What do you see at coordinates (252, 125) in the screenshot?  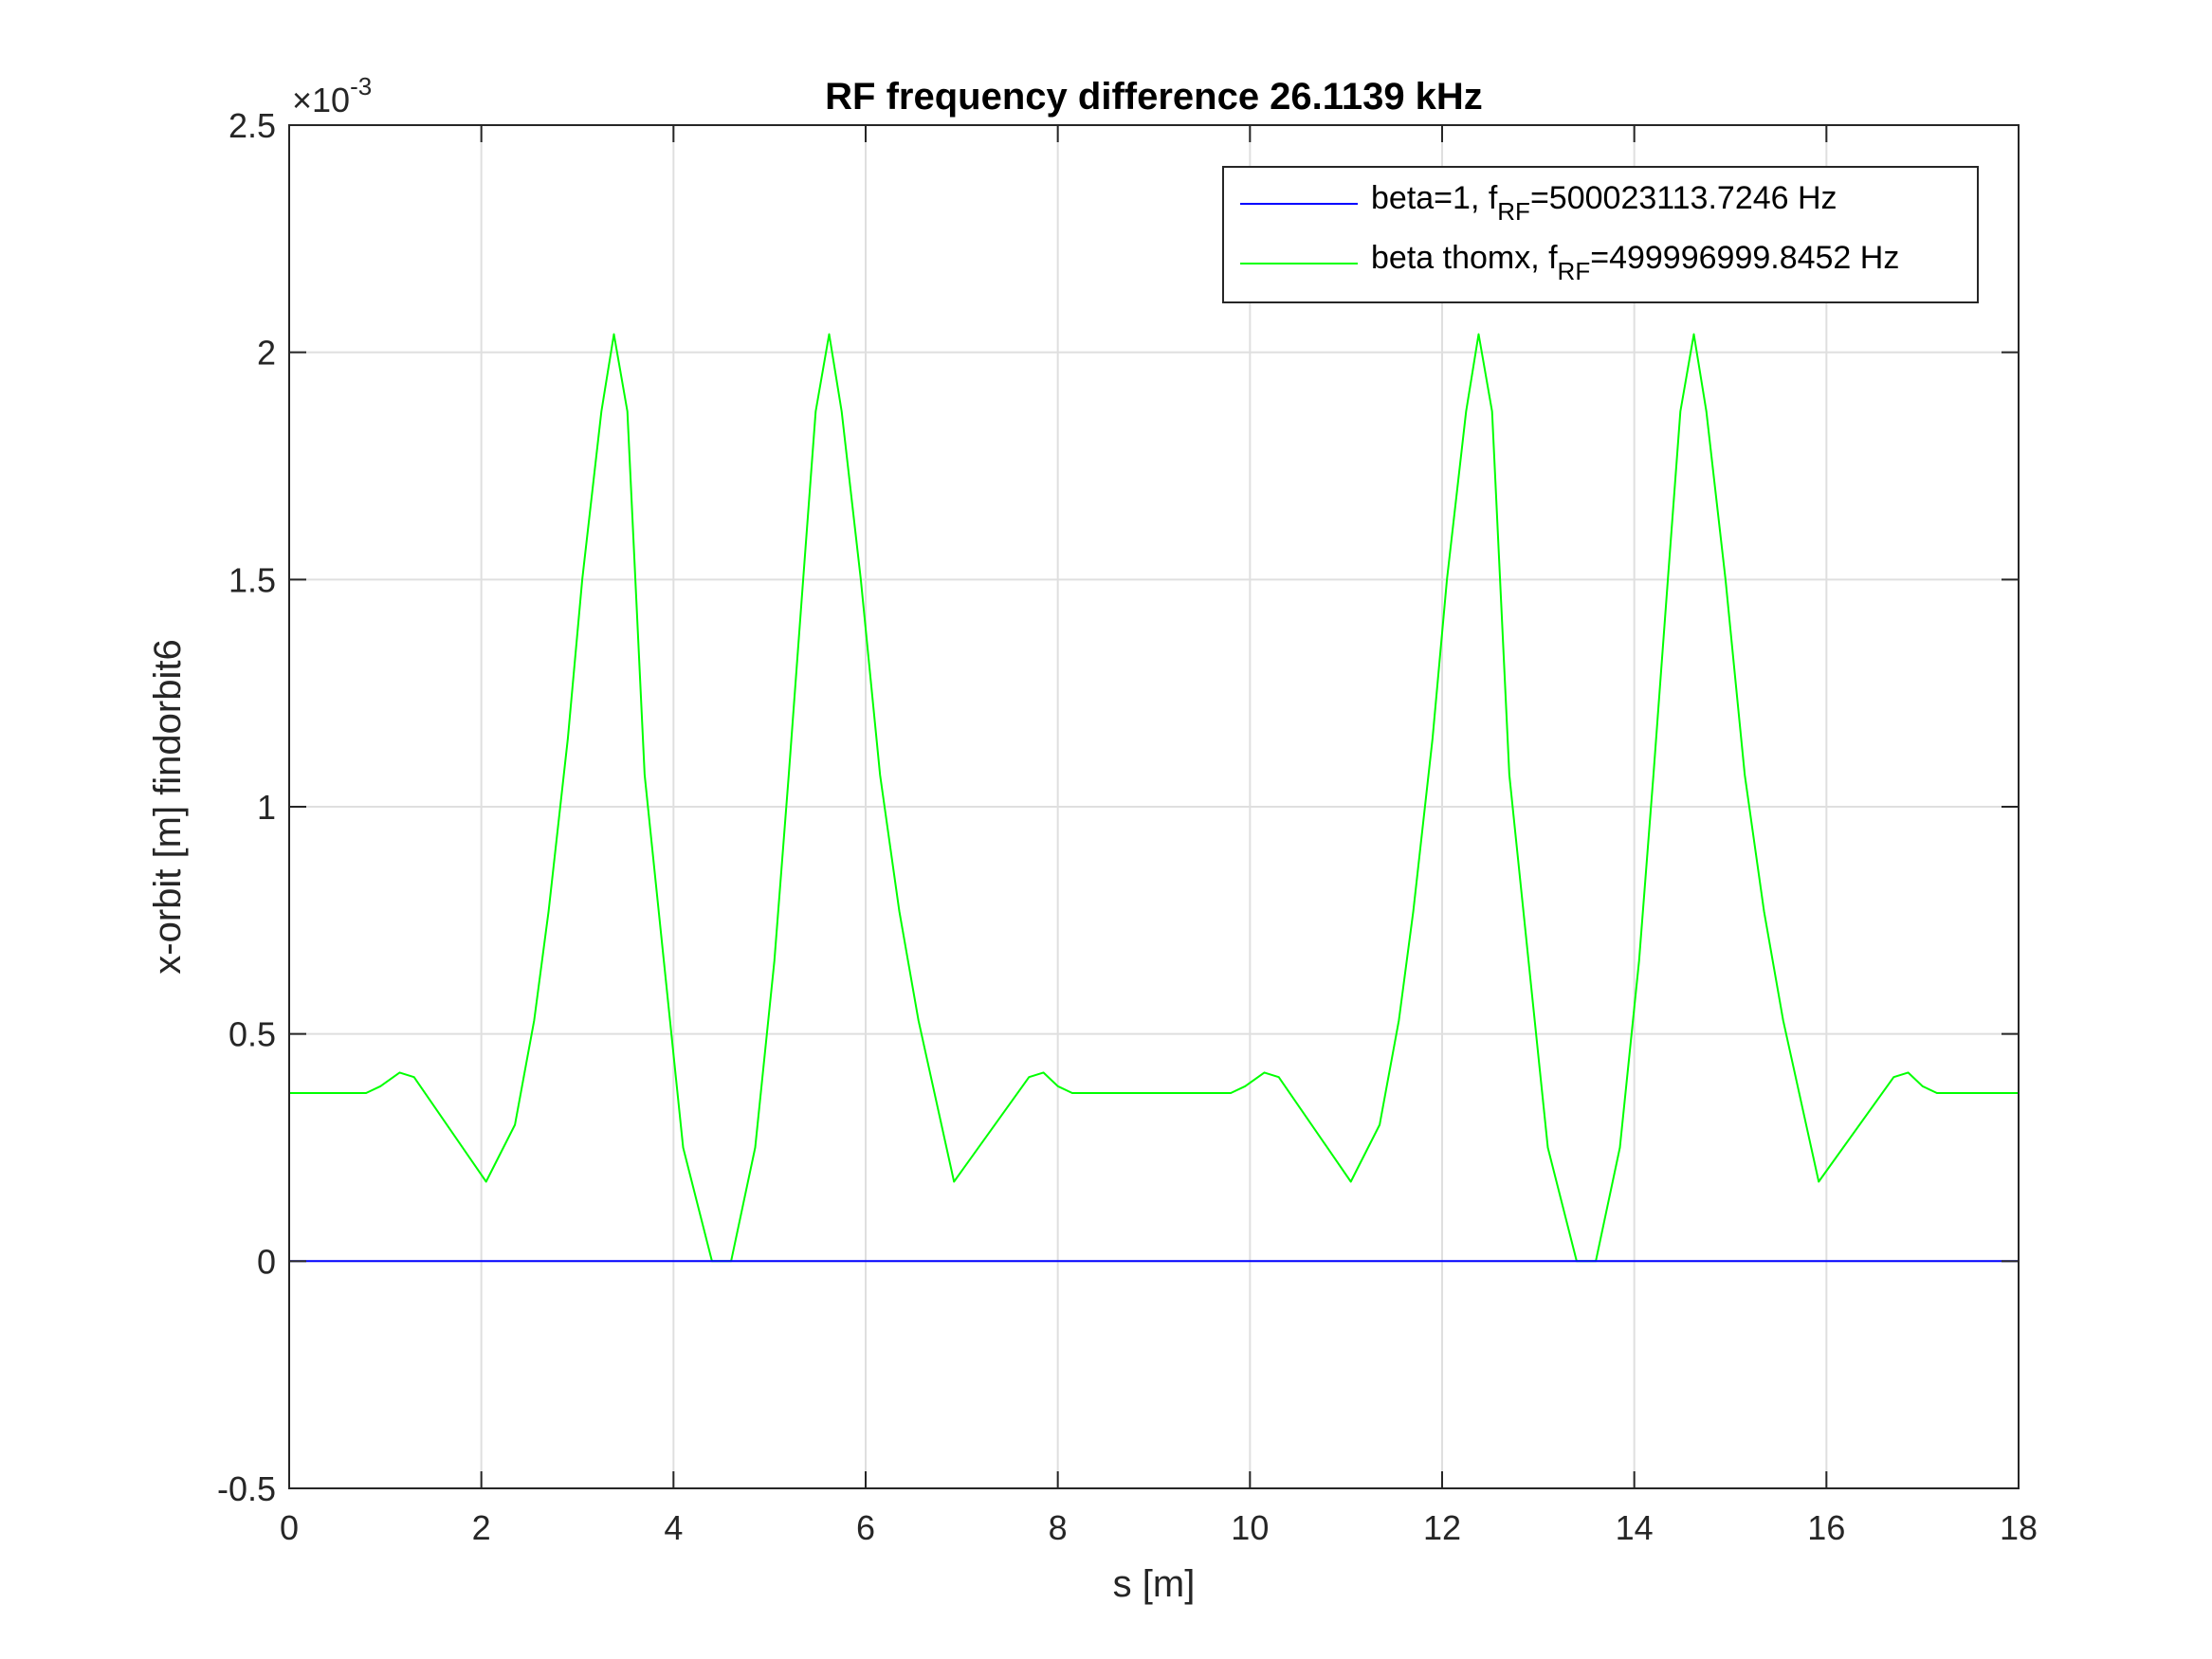 I see `y-tick-label: 2.5` at bounding box center [252, 125].